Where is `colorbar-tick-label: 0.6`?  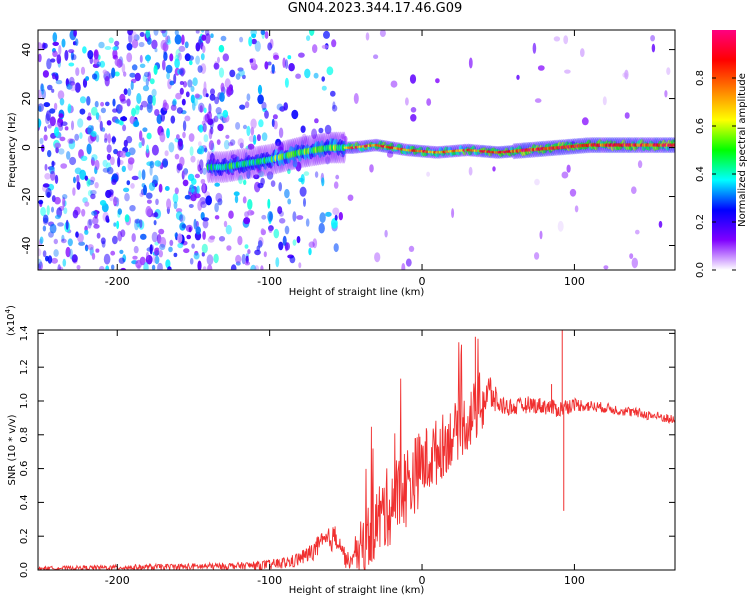
colorbar-tick-label: 0.6 is located at coordinates (700, 126).